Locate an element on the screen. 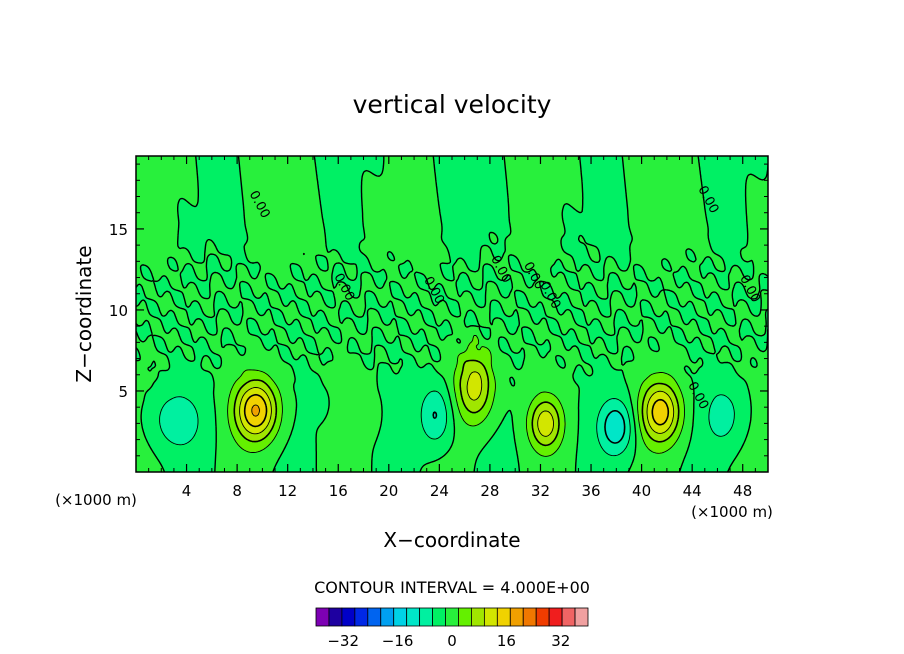  contour-interval-text: CONTOUR INTERVAL = 4.000E+00 is located at coordinates (452, 587).